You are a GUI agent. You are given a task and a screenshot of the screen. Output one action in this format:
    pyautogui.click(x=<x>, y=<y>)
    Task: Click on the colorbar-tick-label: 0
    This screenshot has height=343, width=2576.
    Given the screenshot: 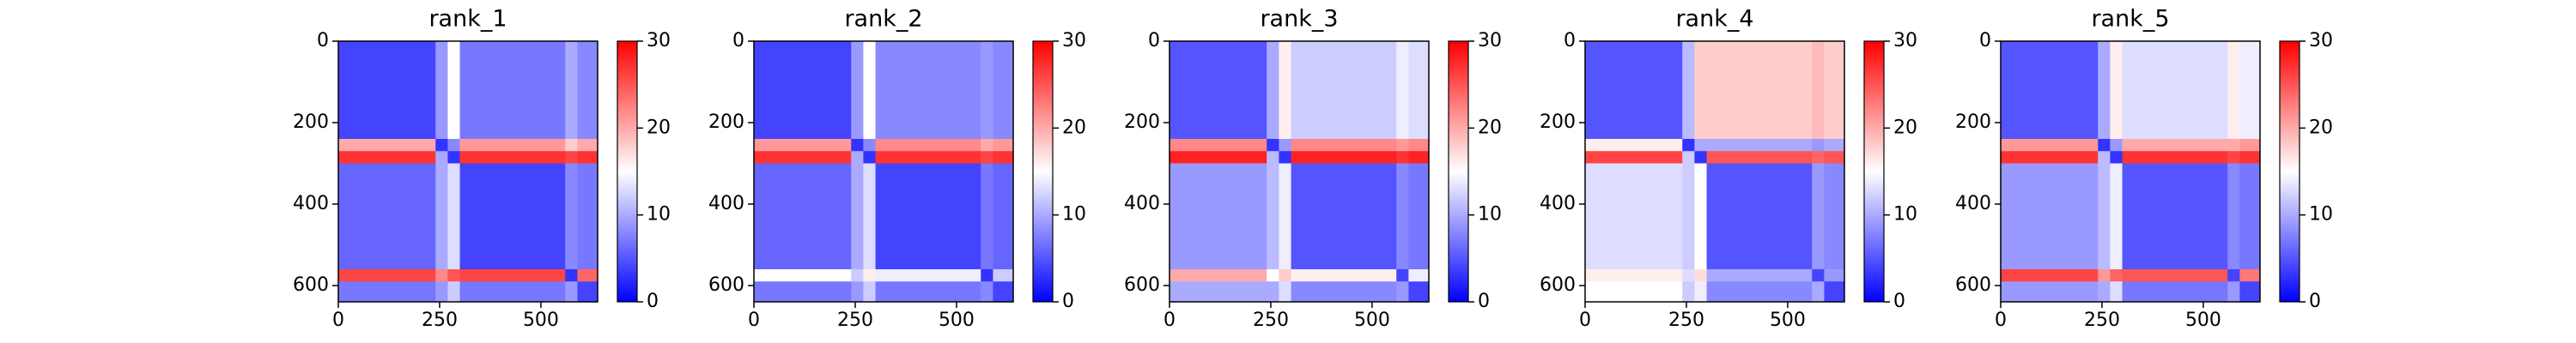 What is the action you would take?
    pyautogui.click(x=1899, y=301)
    